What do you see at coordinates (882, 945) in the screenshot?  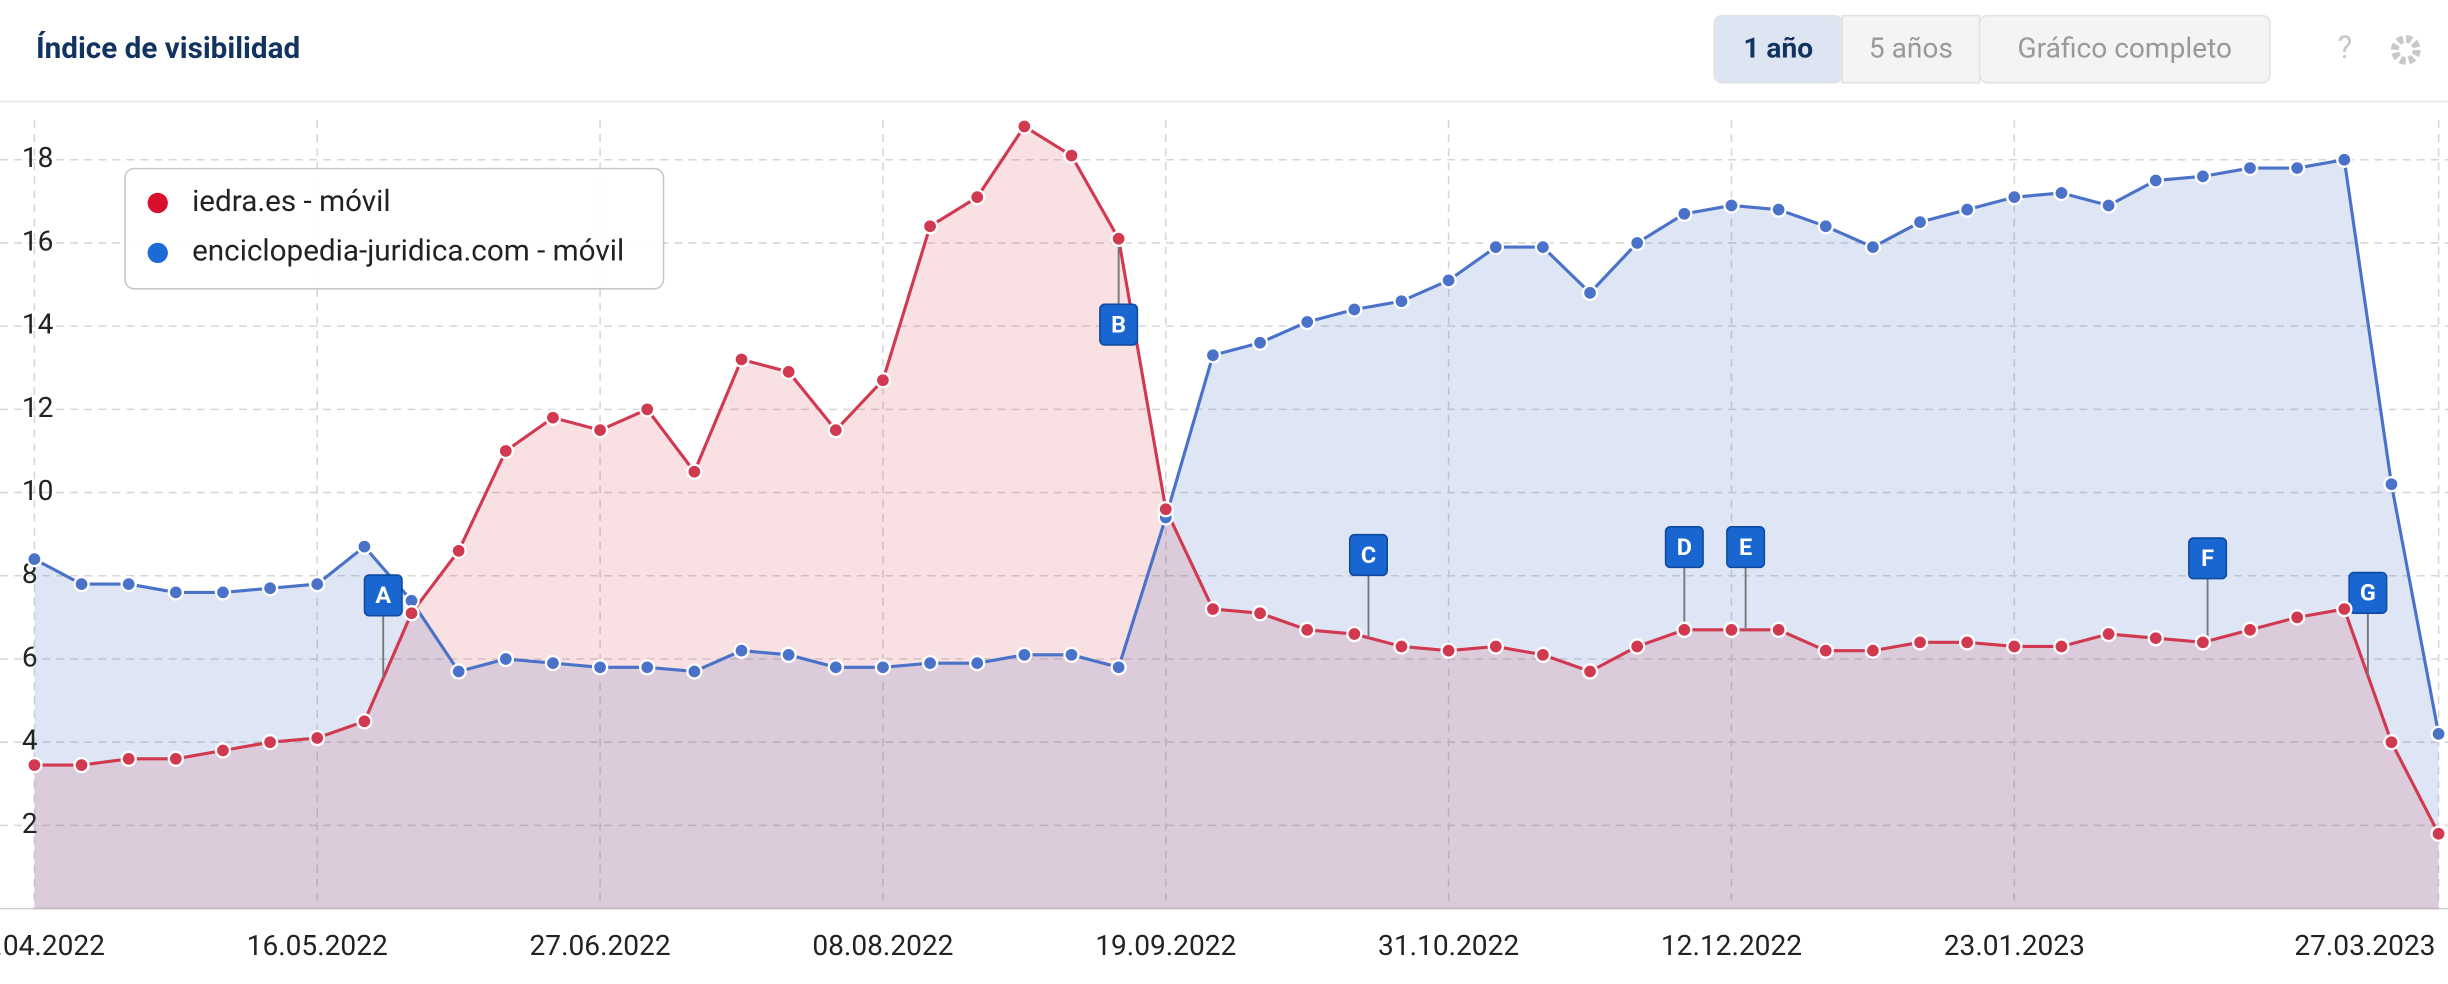 I see `x-tick-label: 08.08.2022` at bounding box center [882, 945].